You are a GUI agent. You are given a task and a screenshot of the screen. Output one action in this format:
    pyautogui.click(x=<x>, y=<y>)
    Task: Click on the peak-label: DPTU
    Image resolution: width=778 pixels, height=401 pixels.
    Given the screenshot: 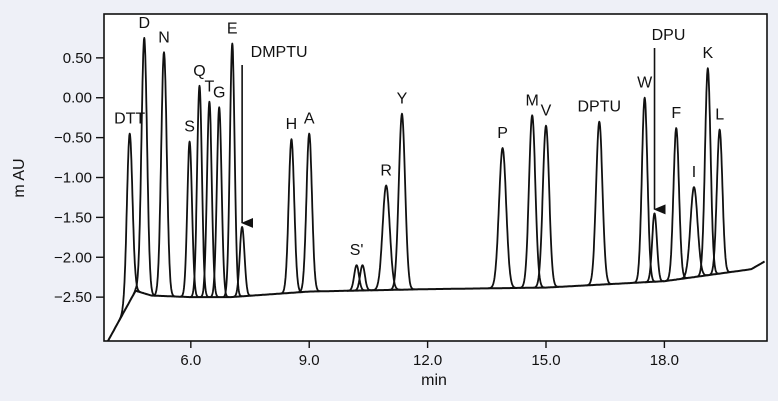 What is the action you would take?
    pyautogui.click(x=599, y=107)
    